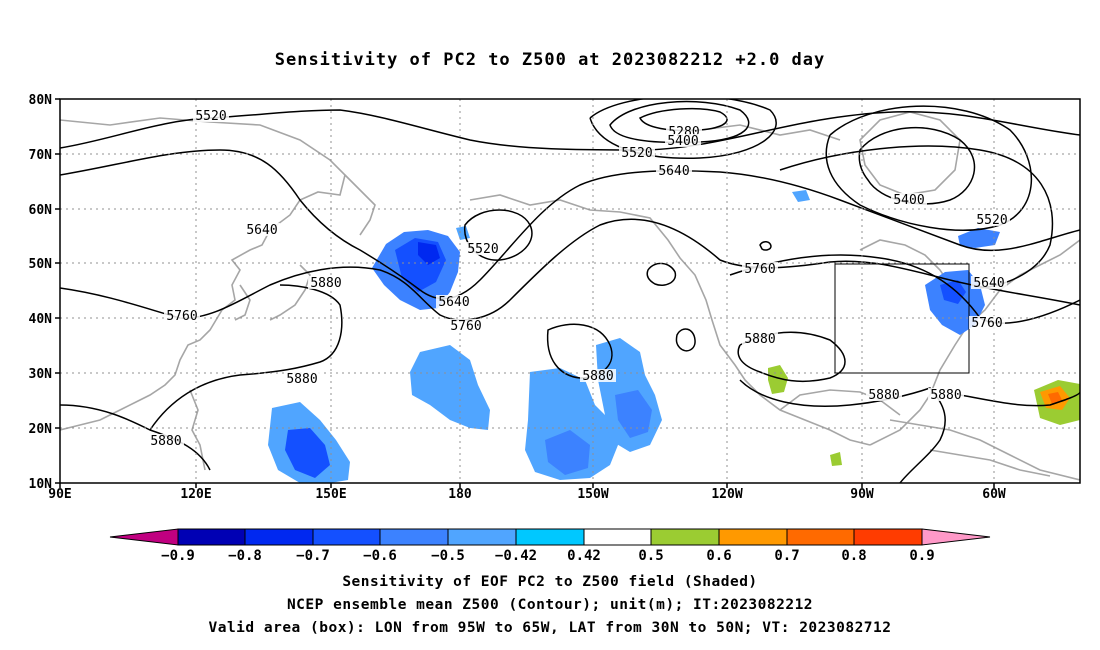 The height and width of the screenshot is (650, 1100). Describe the element at coordinates (791, 357) in the screenshot. I see `contour-5880-east` at that location.